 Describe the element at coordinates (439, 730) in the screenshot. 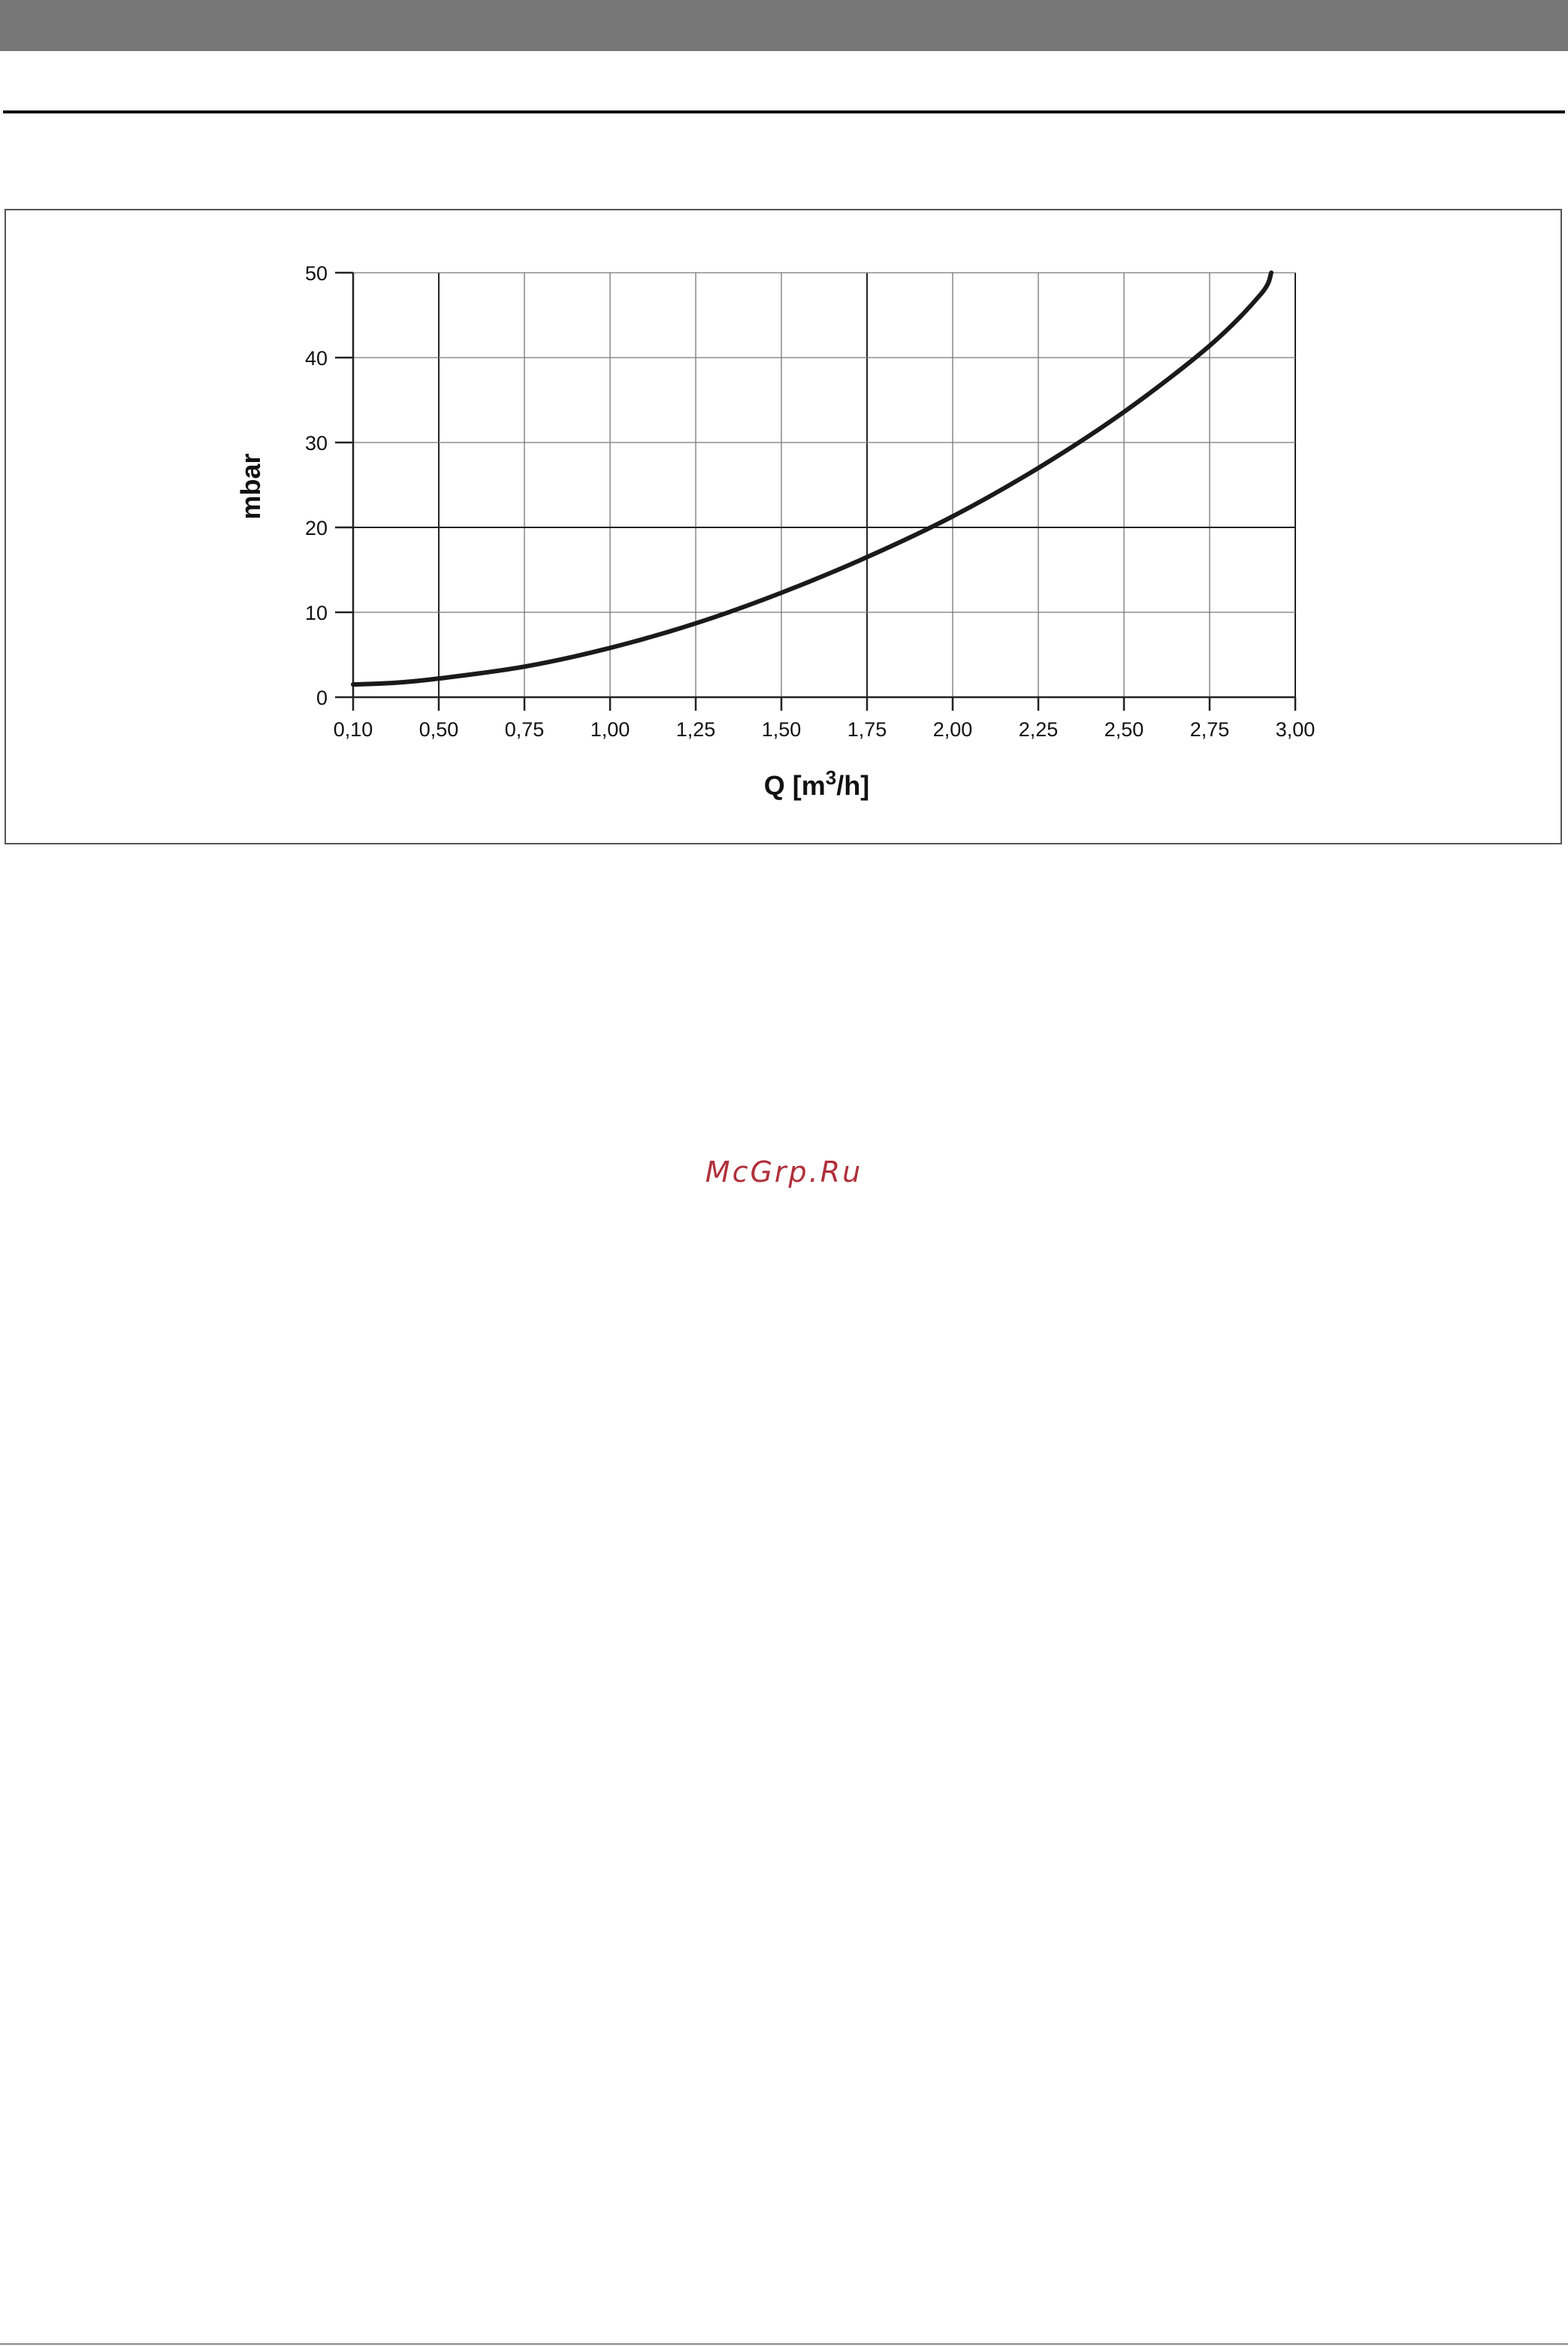

I see `x-tick-label: 0,50` at that location.